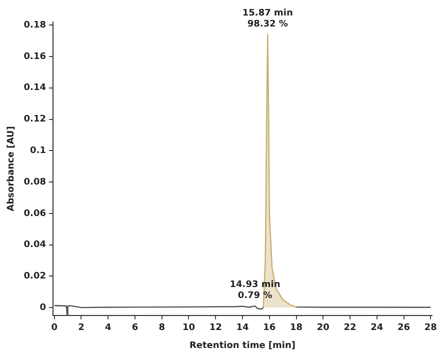 The width and height of the screenshot is (444, 355). I want to click on y-axis-title: Absorbance [AU], so click(11, 169).